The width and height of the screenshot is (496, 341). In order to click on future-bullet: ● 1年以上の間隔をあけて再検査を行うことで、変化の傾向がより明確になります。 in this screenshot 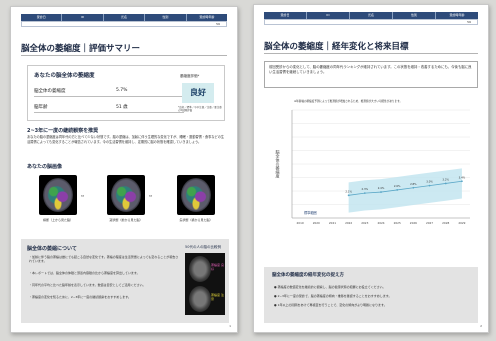, I will do `click(330, 305)`.